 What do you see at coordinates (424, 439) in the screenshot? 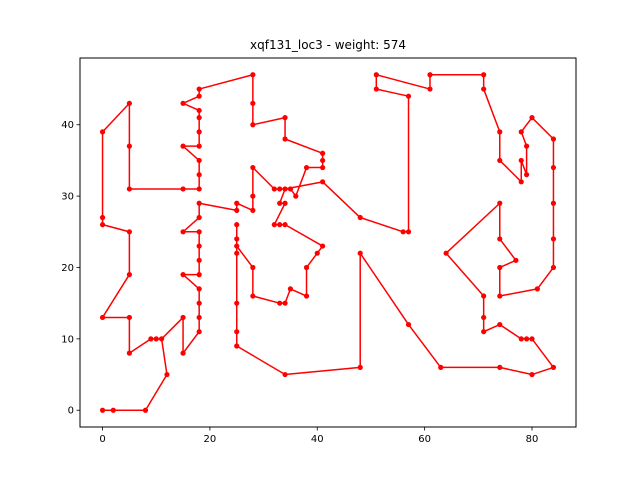
I see `x-tick-label: 60` at bounding box center [424, 439].